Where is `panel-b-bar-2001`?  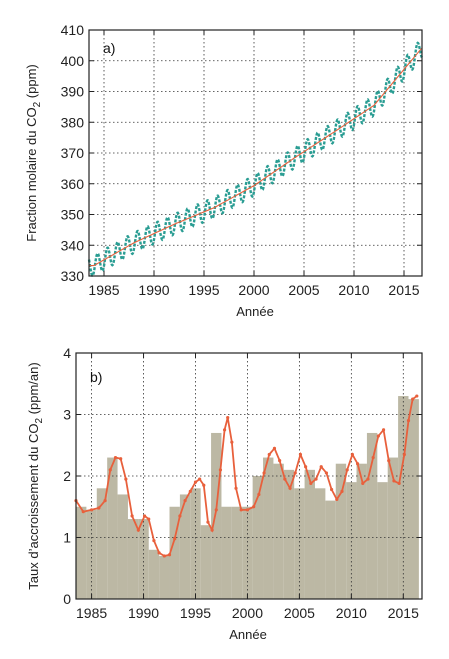
panel-b-bar-2001 is located at coordinates (258, 537).